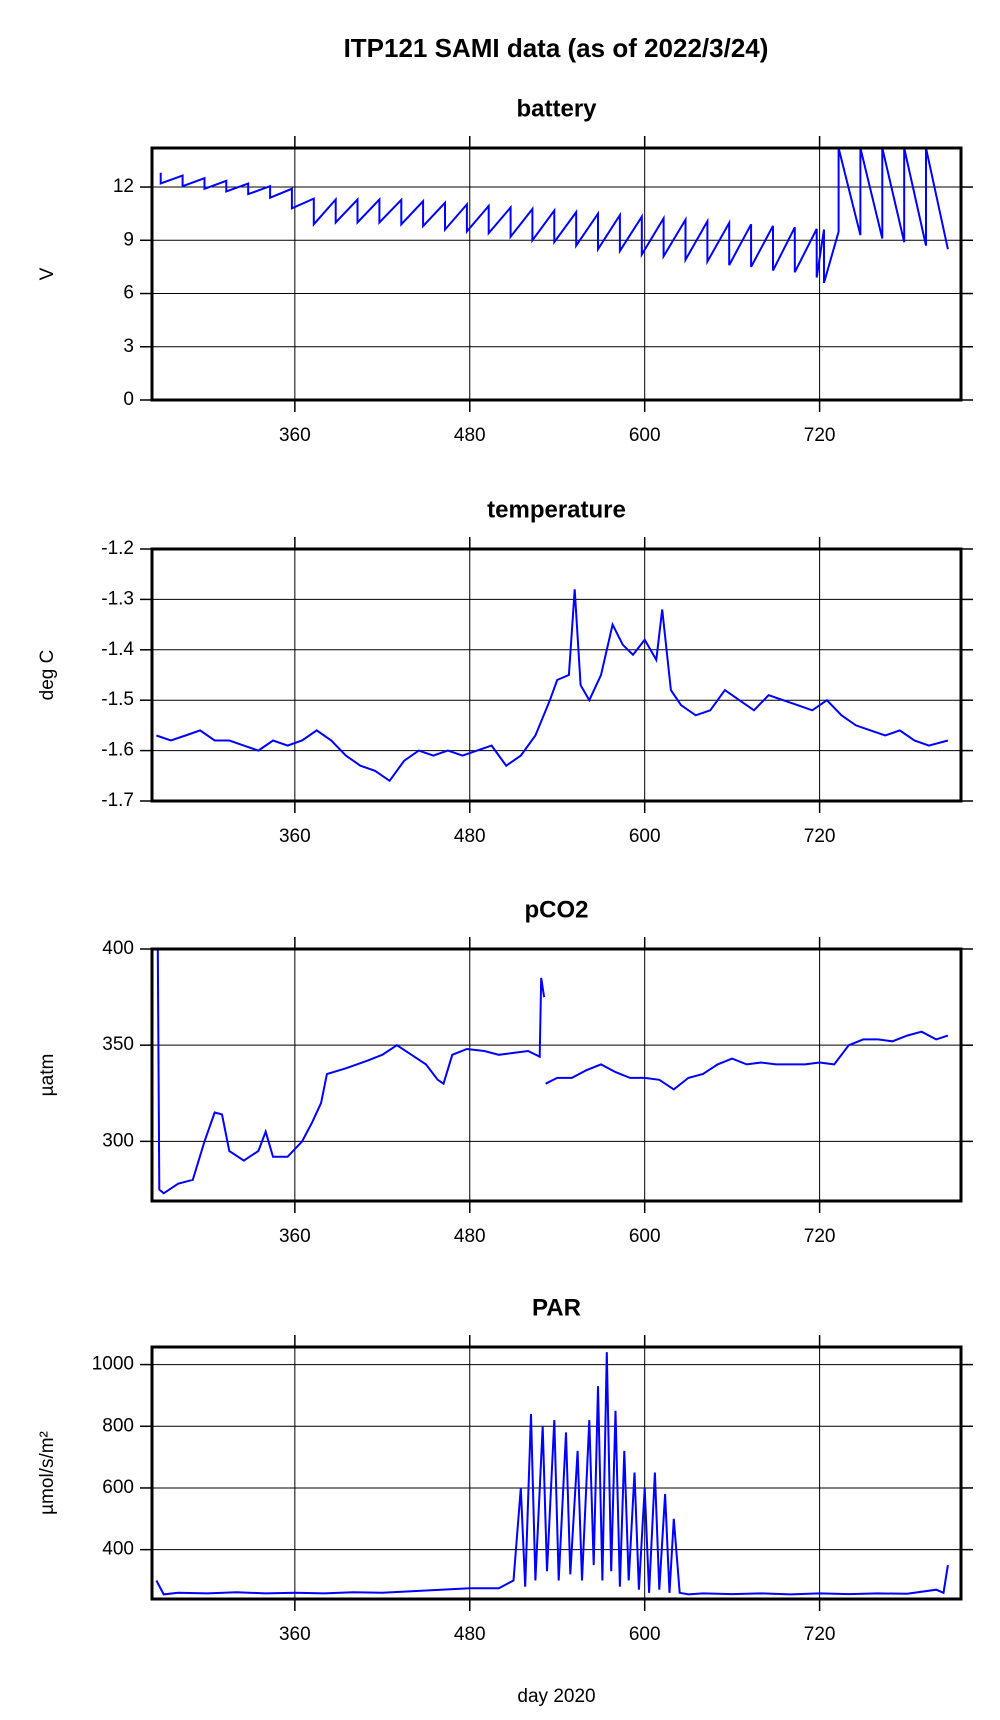  I want to click on y-tick-label: 0, so click(128, 399).